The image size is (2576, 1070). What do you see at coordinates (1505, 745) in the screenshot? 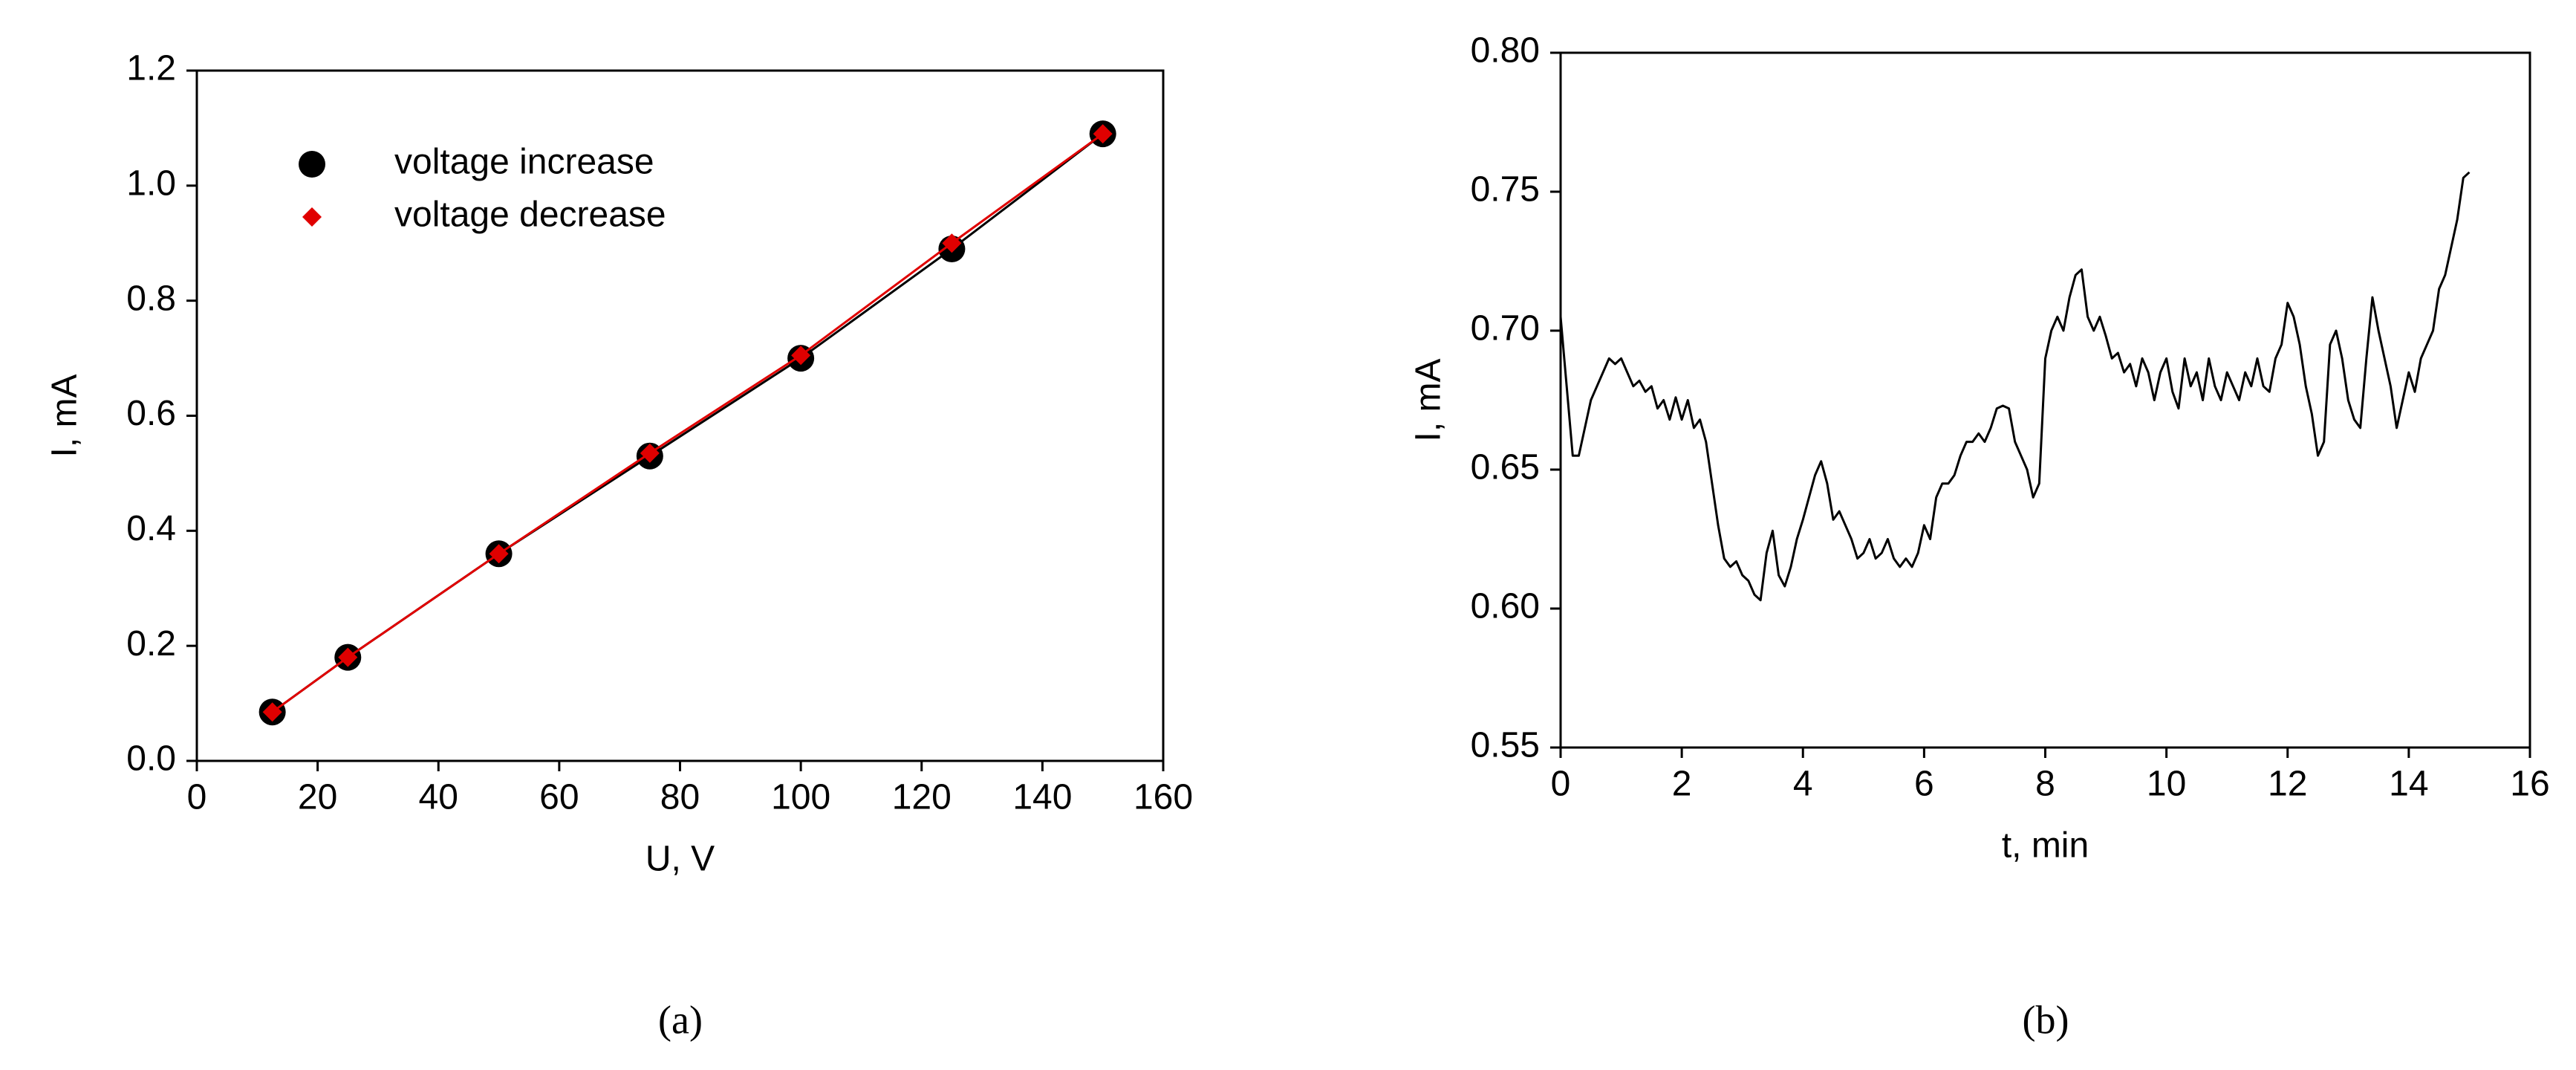
I see `y-tick-label: 0.55` at bounding box center [1505, 745].